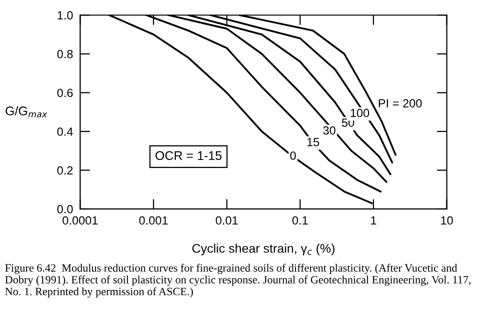 This screenshot has width=483, height=336. What do you see at coordinates (360, 113) in the screenshot?
I see `annotation: 100` at bounding box center [360, 113].